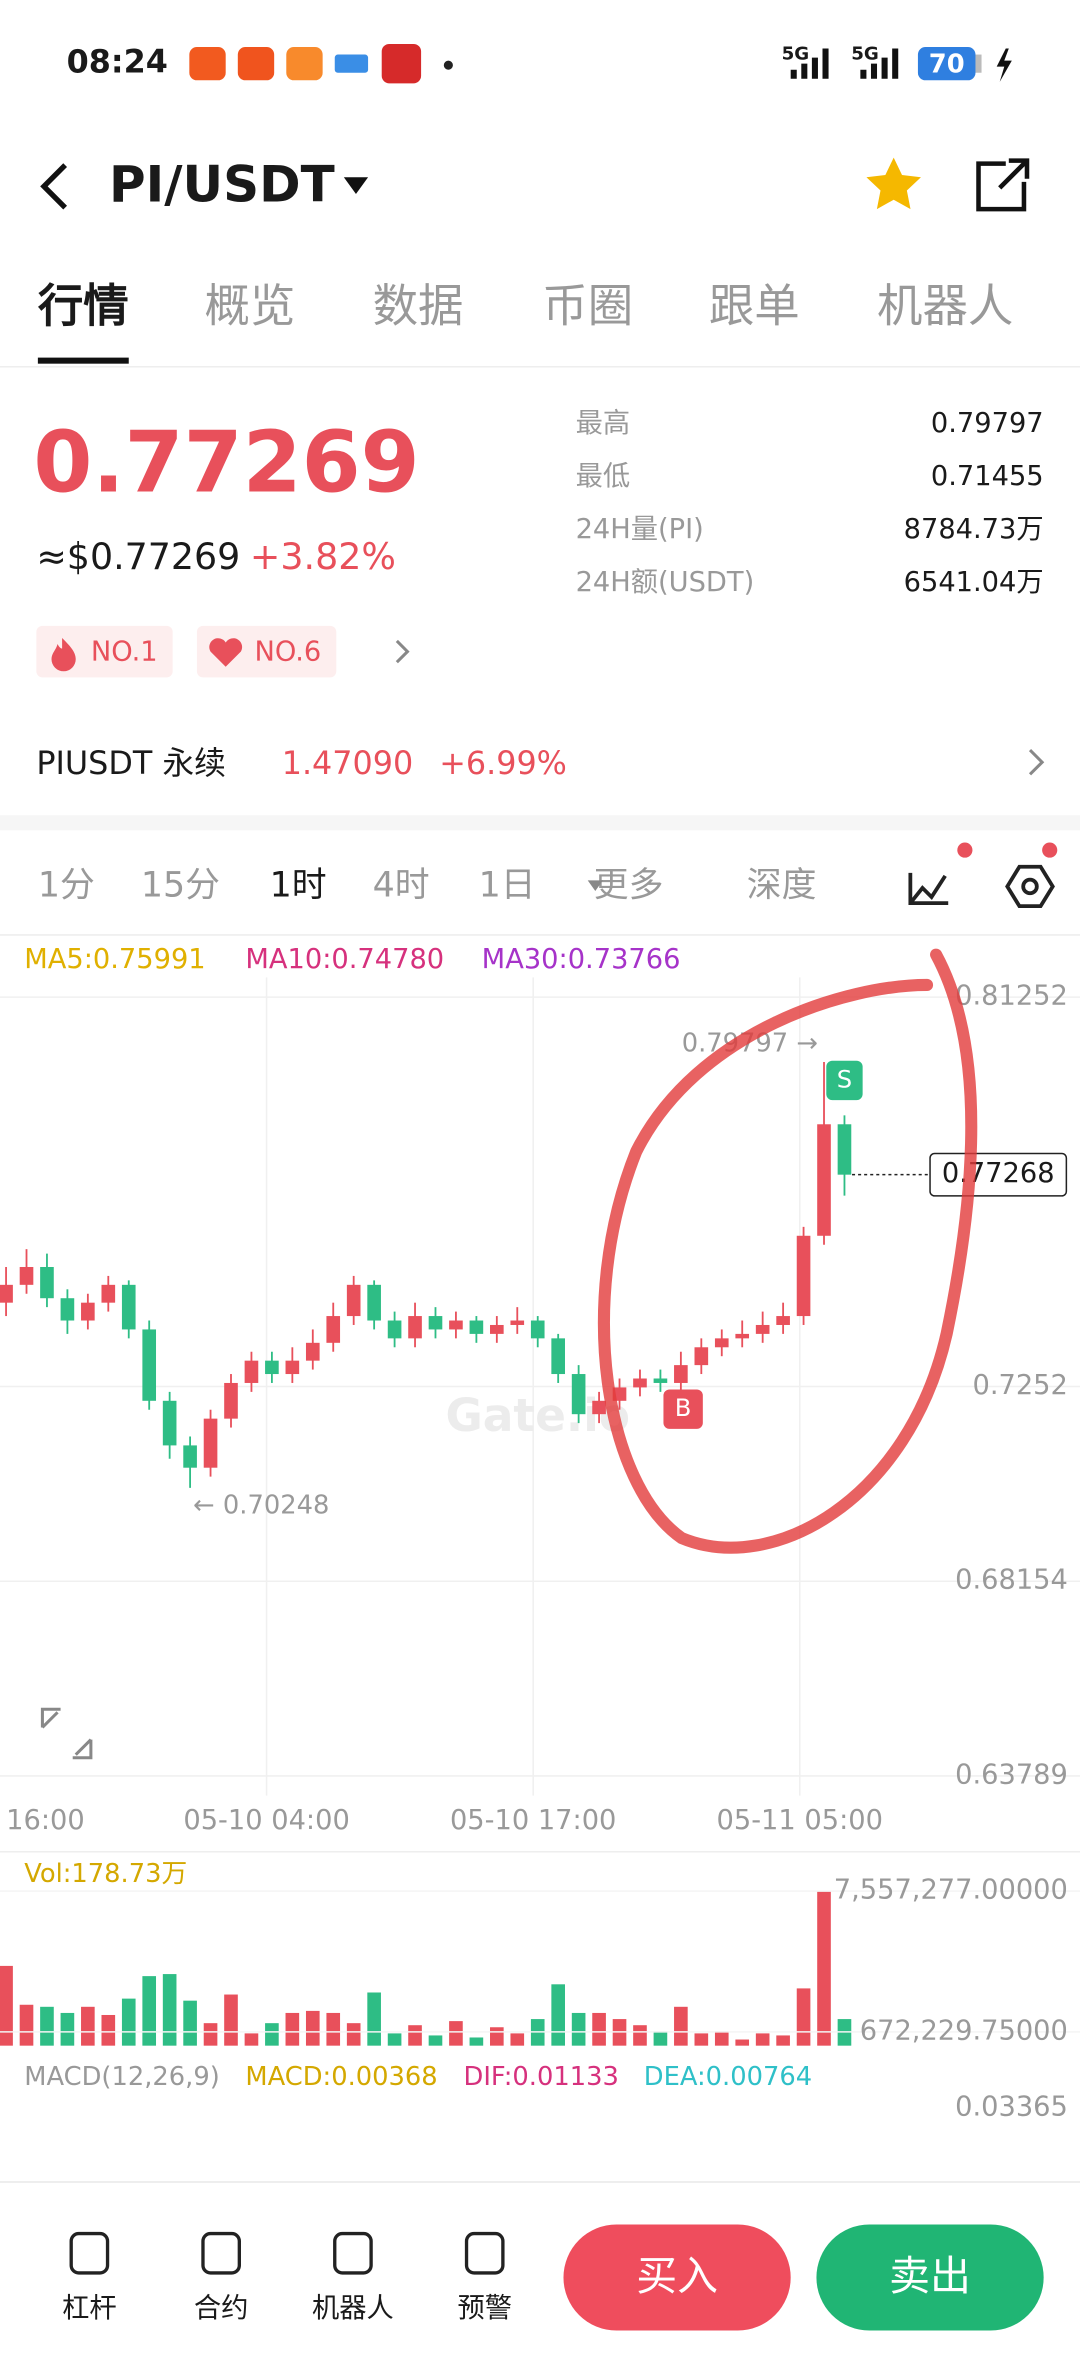 The image size is (1080, 2376). Describe the element at coordinates (1003, 185) in the screenshot. I see `share` at that location.